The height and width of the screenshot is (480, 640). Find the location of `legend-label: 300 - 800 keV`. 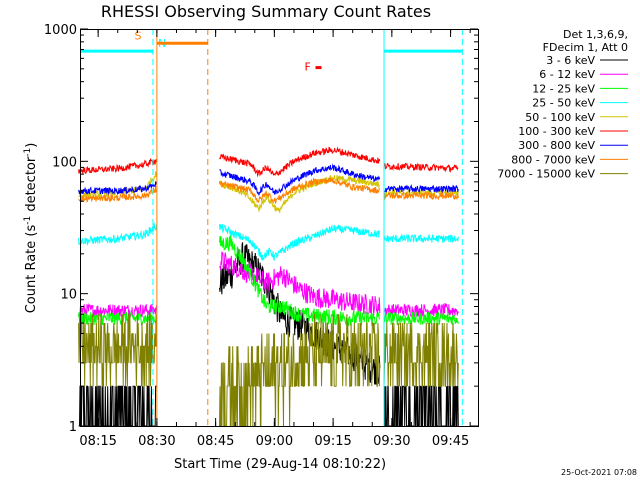

legend-label: 300 - 800 keV is located at coordinates (556, 145).